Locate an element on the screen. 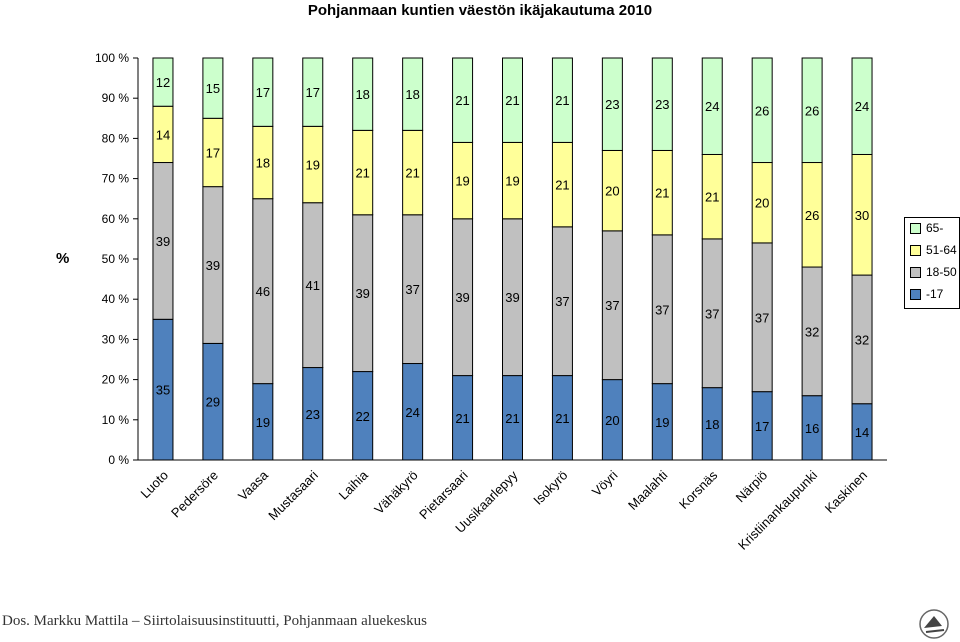 The height and width of the screenshot is (642, 960). y-tick-label: 40 % is located at coordinates (116, 299).